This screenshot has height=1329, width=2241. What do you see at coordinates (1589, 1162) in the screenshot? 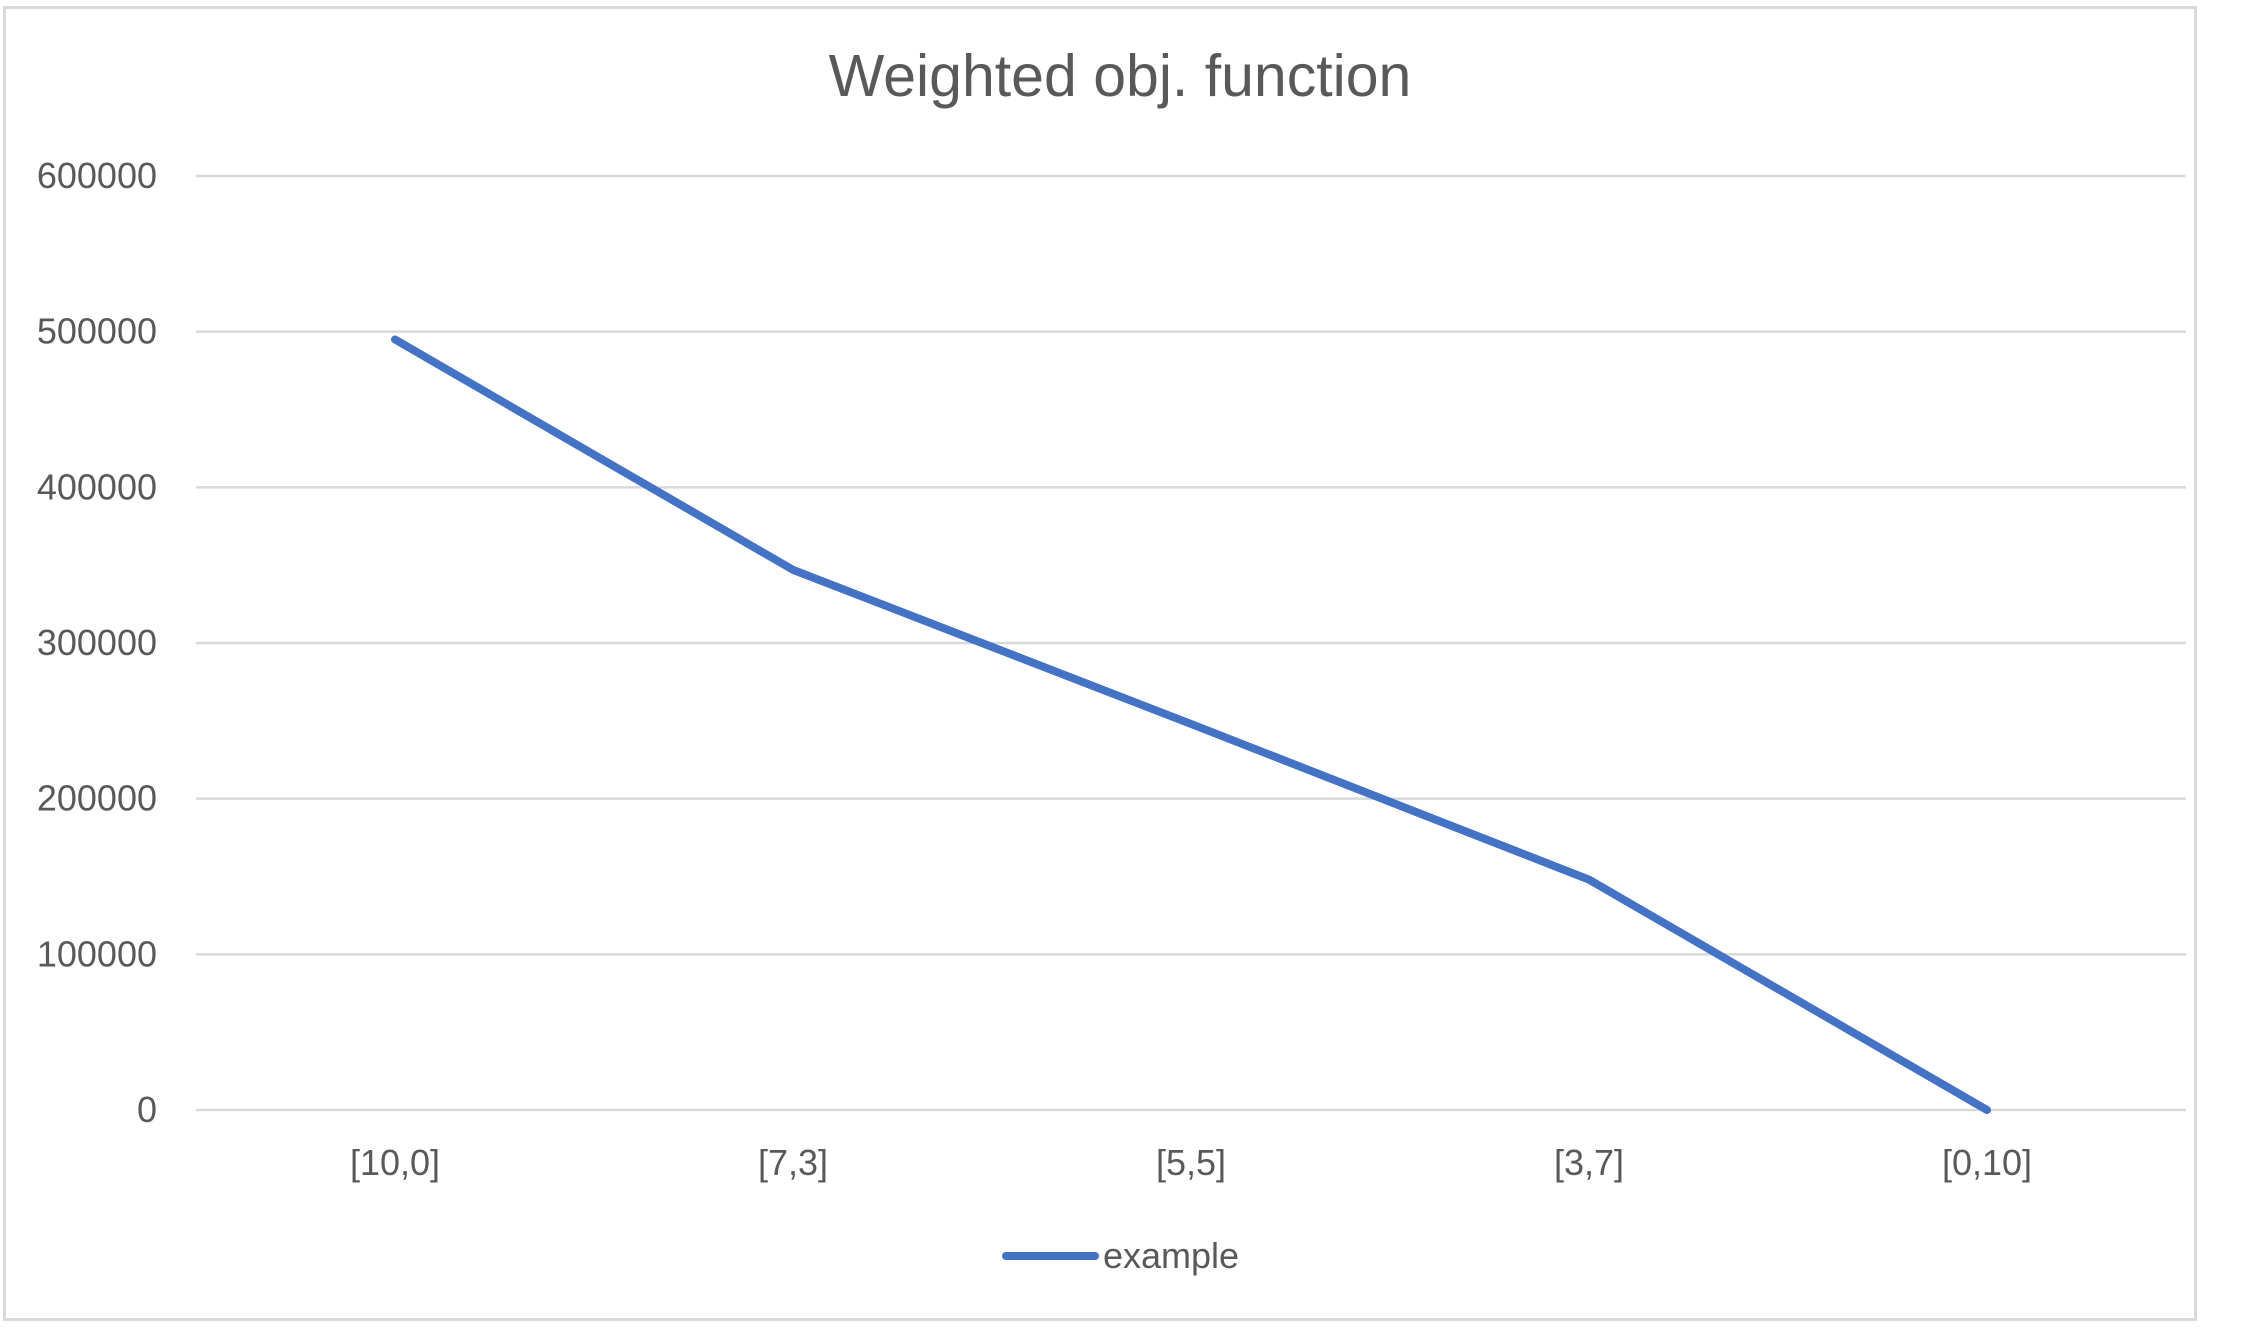
I see `x-tick-label: [3,7]` at bounding box center [1589, 1162].